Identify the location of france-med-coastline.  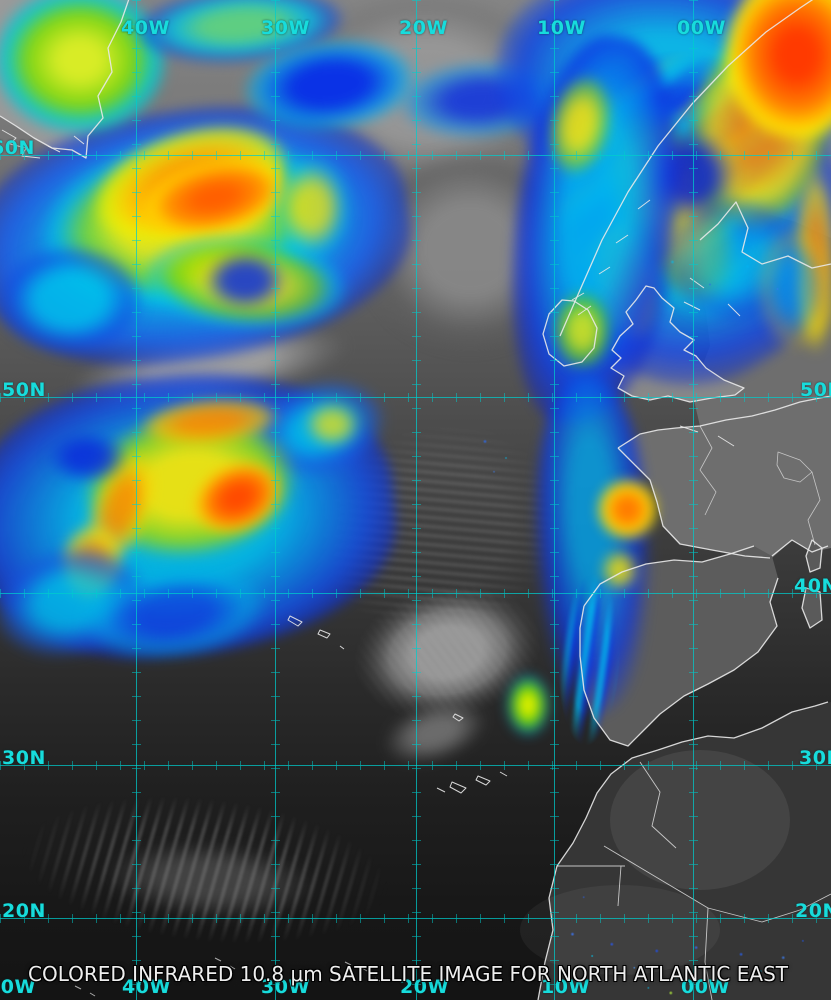
(800, 548).